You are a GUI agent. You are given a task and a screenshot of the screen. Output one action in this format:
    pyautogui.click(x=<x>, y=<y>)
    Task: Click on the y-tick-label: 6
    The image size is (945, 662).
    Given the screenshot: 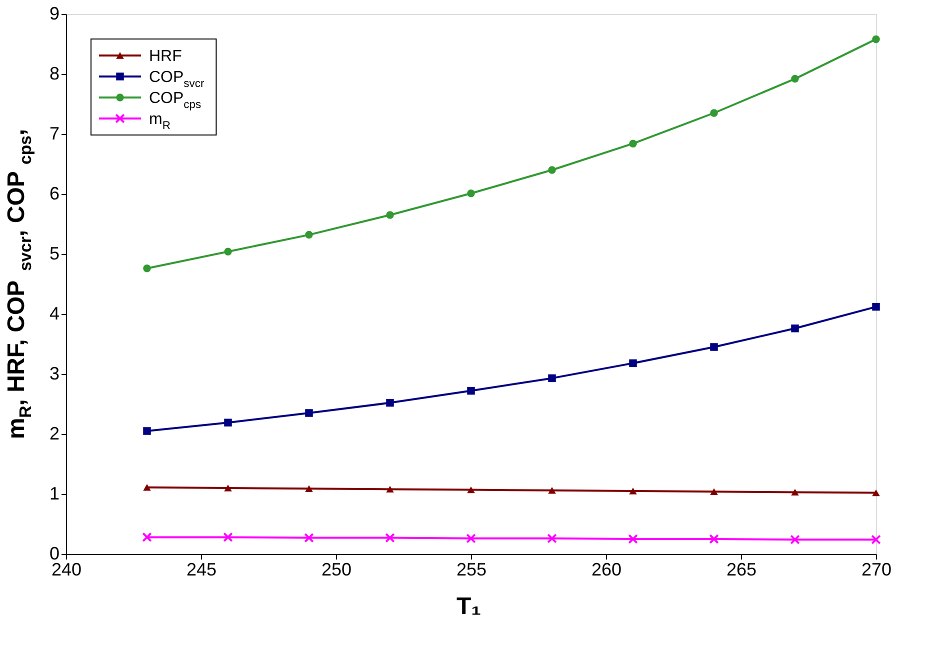 What is the action you would take?
    pyautogui.click(x=54, y=194)
    